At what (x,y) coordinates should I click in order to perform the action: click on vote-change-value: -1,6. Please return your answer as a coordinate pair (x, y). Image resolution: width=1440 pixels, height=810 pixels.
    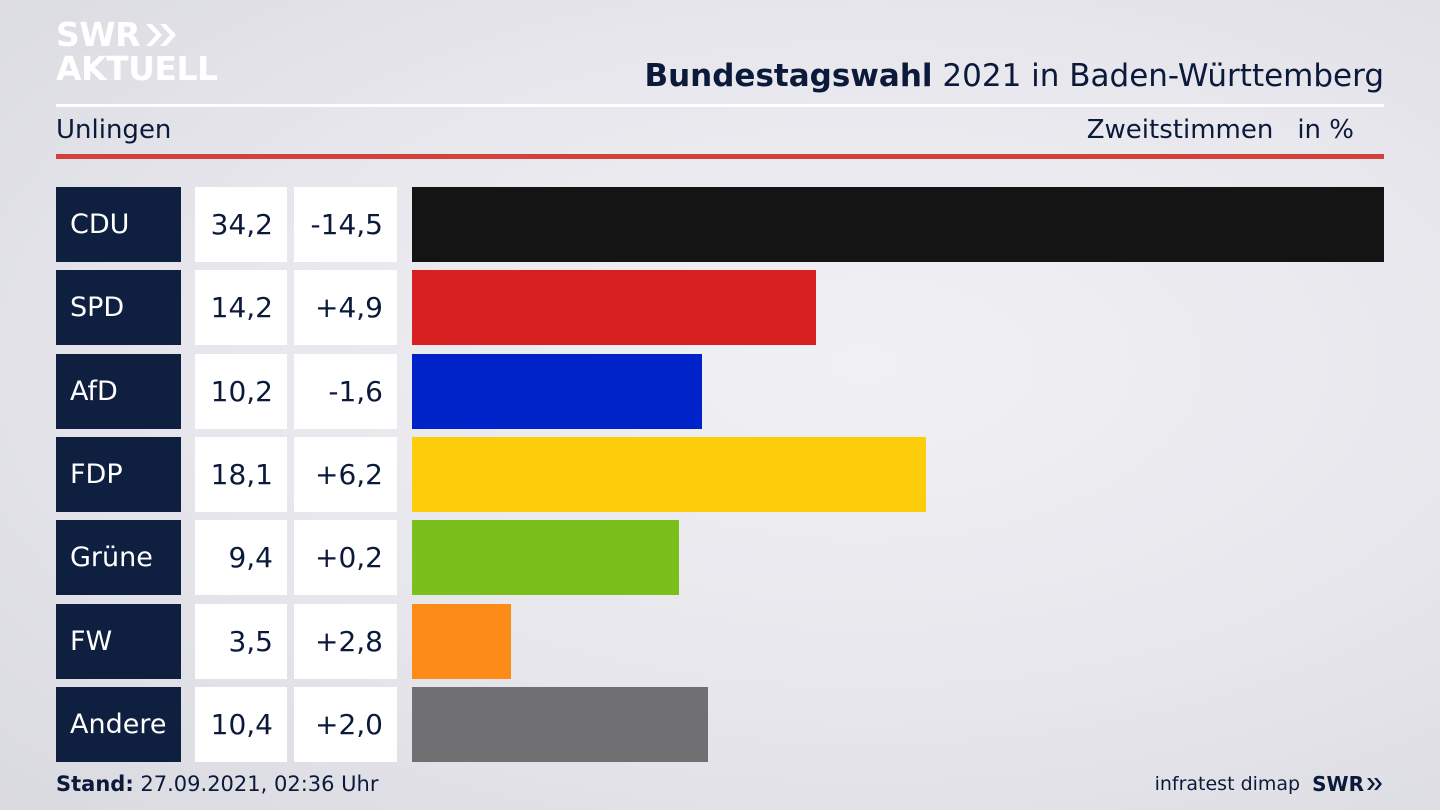
    Looking at the image, I should click on (345, 391).